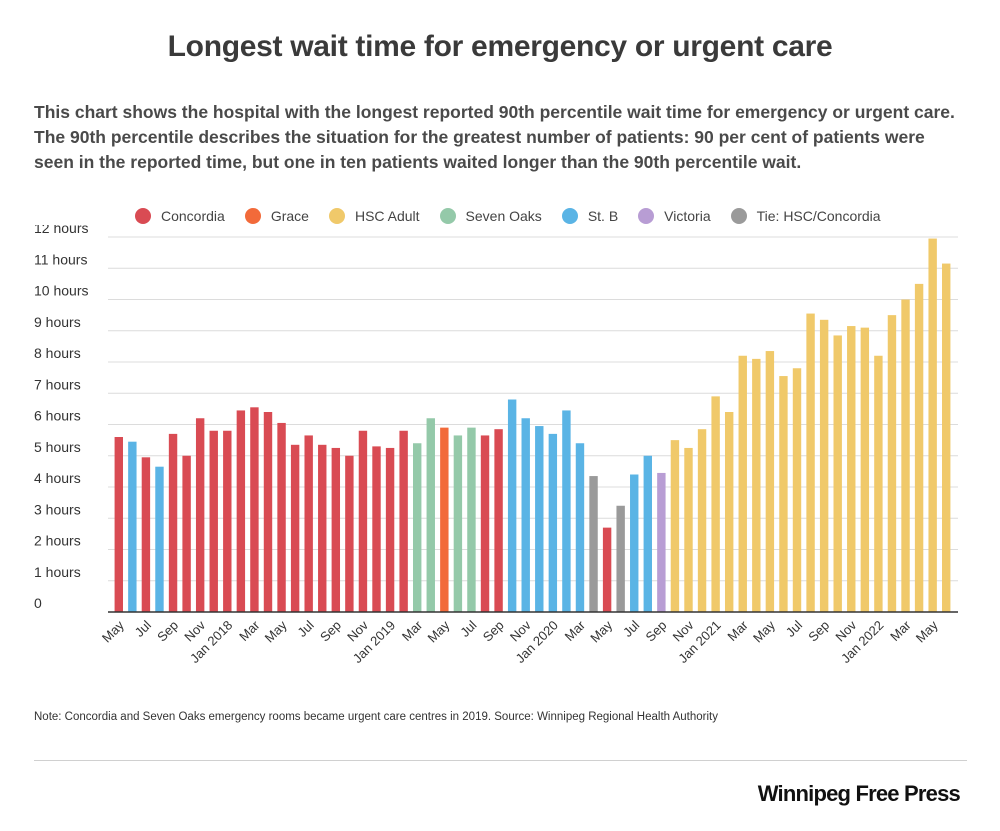  Describe the element at coordinates (57, 572) in the screenshot. I see `y-tick-label: 1 hours` at that location.